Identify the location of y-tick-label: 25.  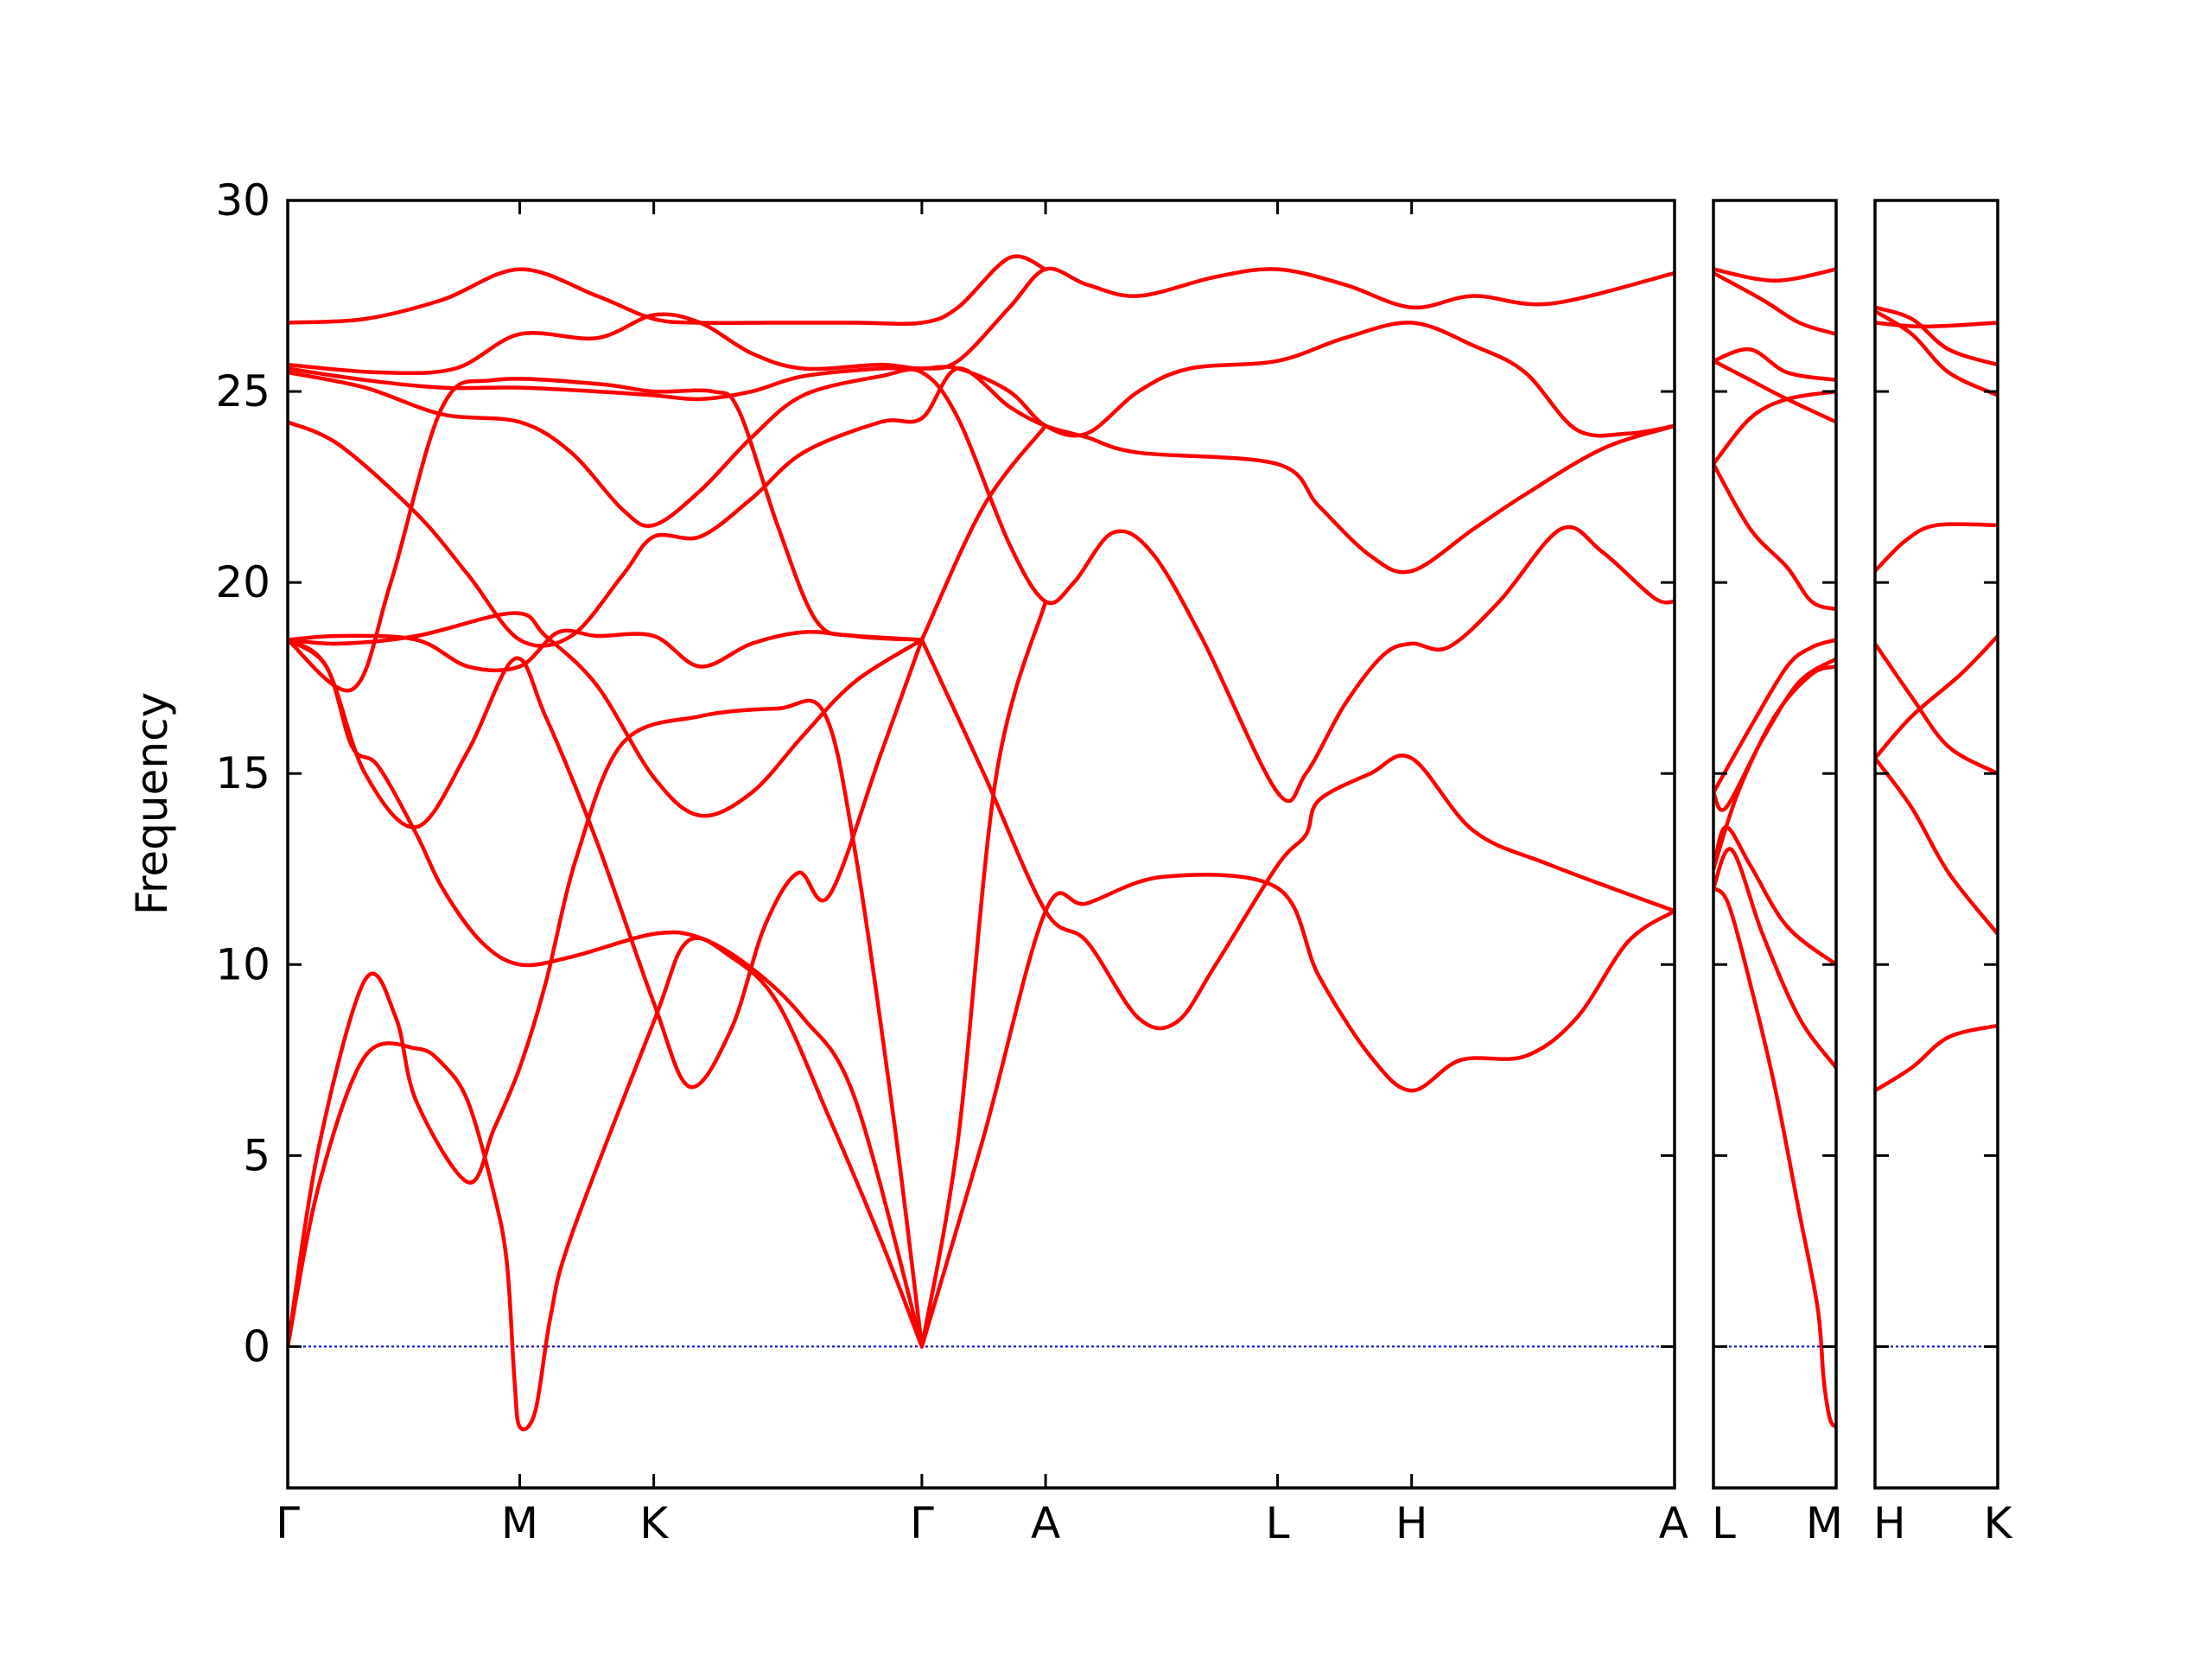
(242, 391).